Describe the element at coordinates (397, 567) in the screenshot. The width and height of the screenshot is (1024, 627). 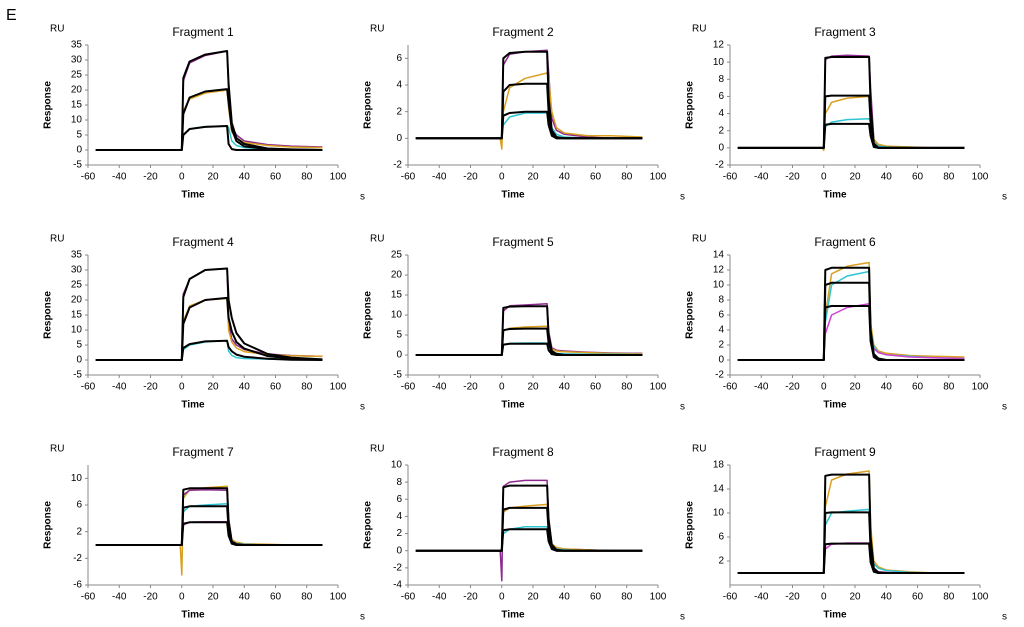
I see `y-tick-label: -2` at that location.